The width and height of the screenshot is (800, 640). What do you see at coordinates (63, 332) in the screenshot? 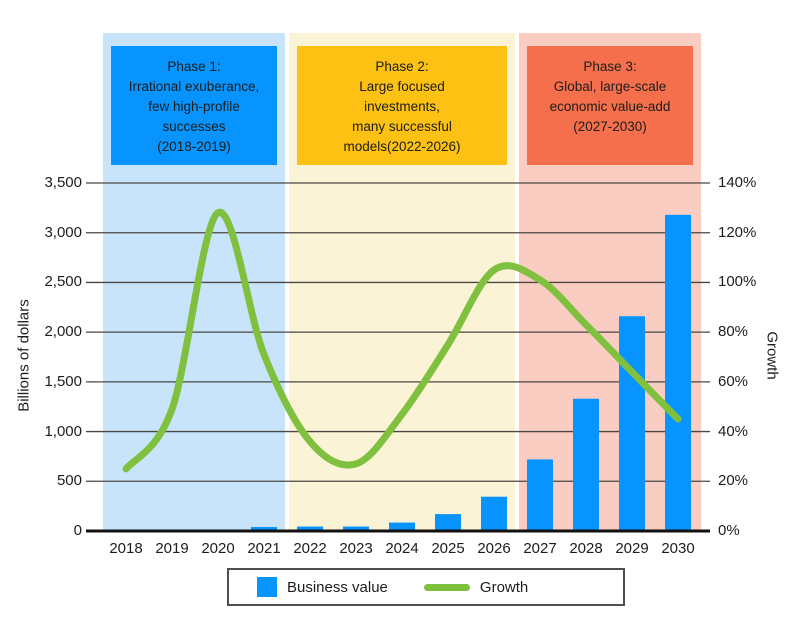
I see `left-axis-tick-label: 2,000` at bounding box center [63, 332].